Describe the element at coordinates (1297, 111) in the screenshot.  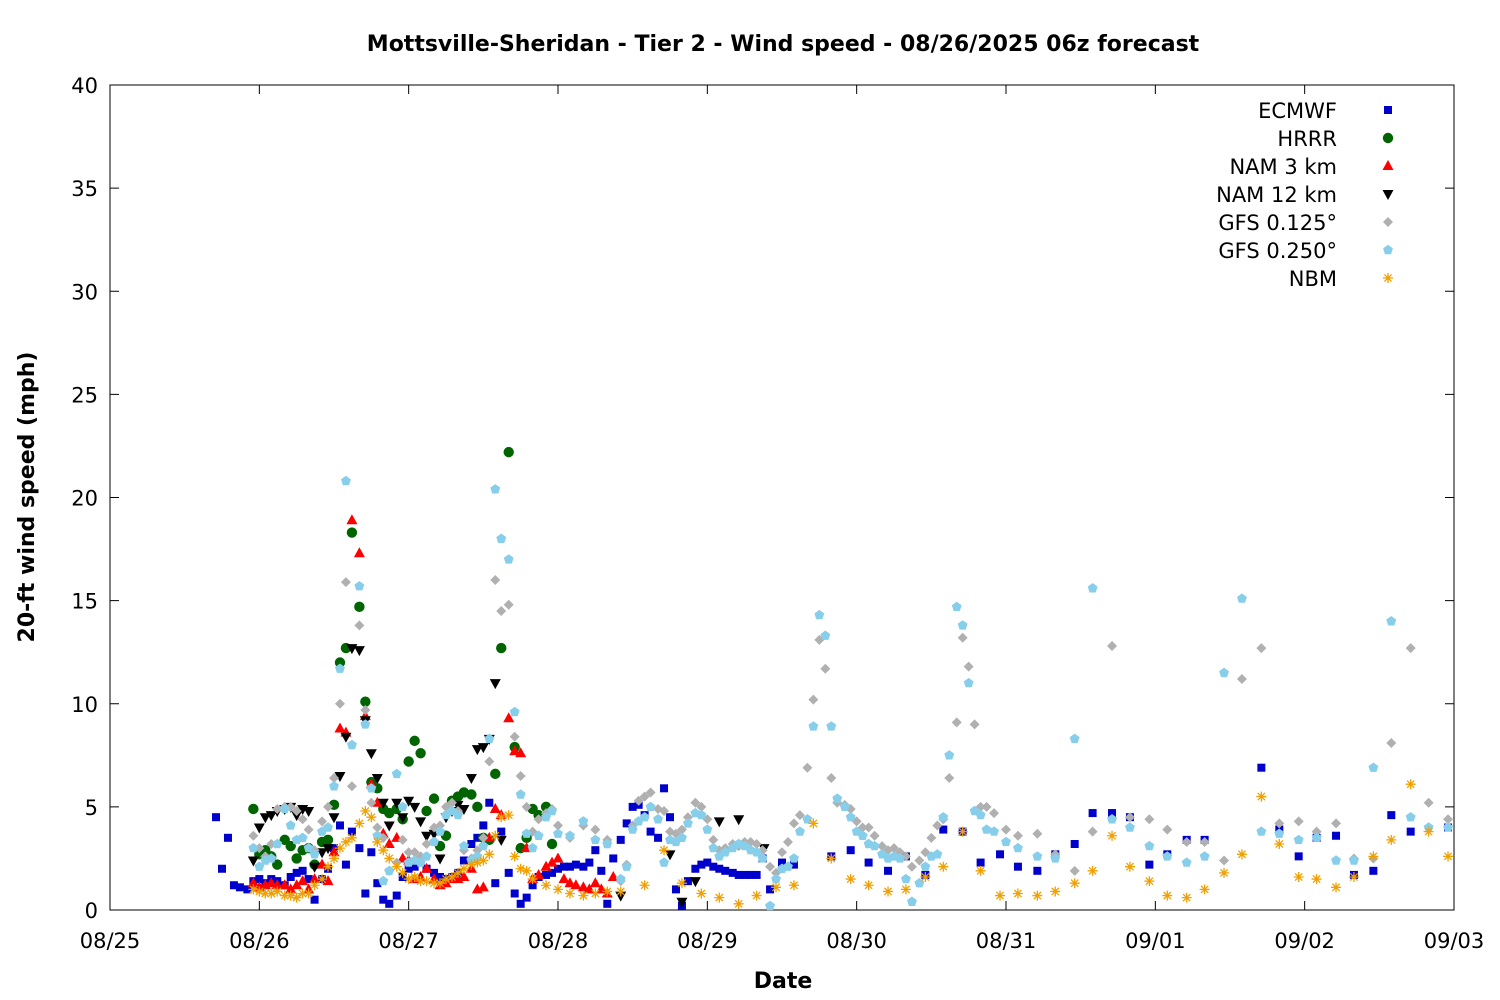
I see `legend-label: ECMWF` at that location.